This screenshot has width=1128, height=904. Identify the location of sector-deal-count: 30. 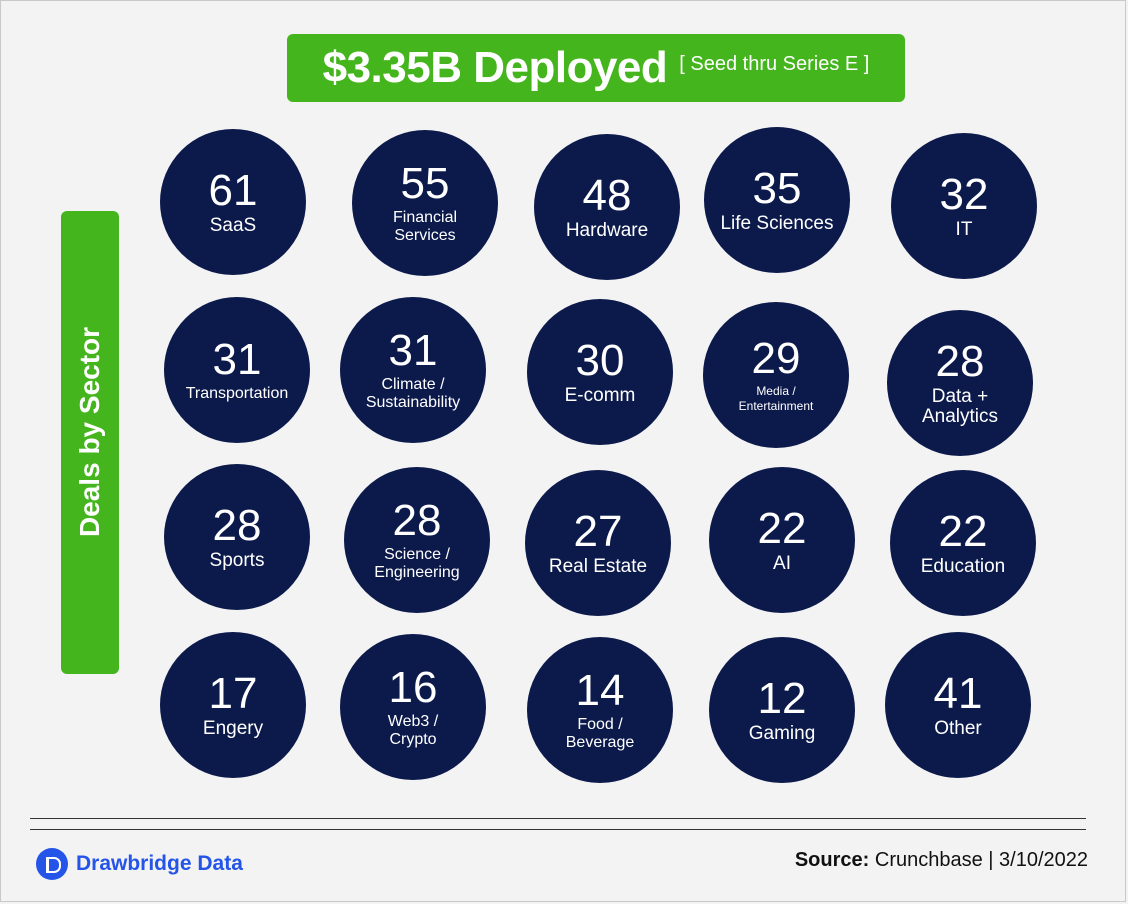
(600, 360).